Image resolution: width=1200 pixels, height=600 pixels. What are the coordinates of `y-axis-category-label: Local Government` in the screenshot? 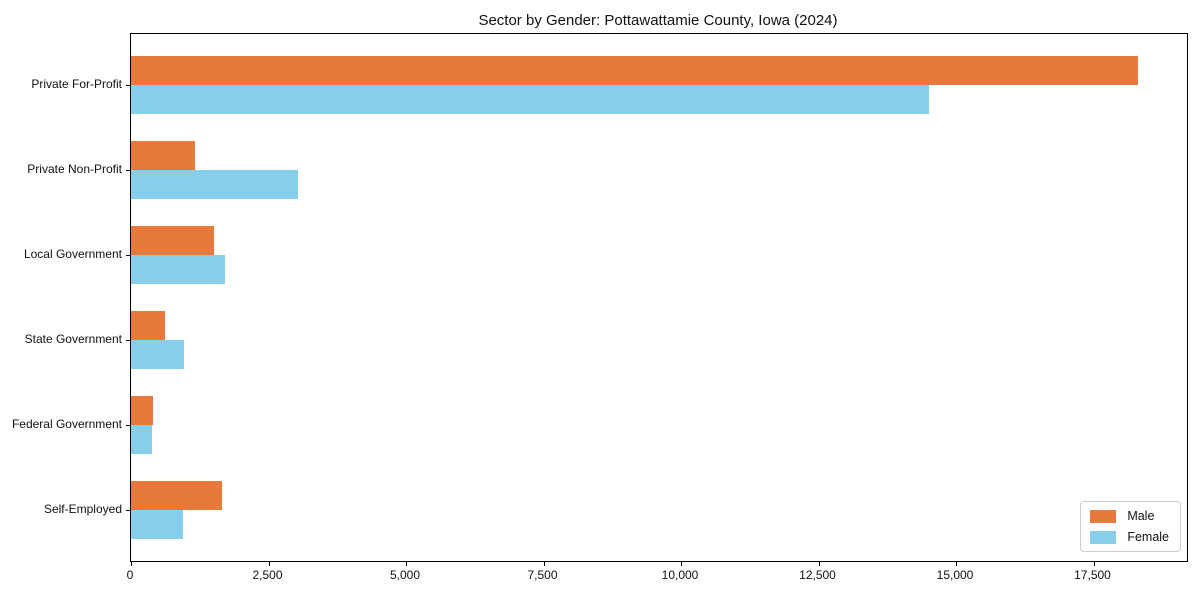 It's located at (72, 254).